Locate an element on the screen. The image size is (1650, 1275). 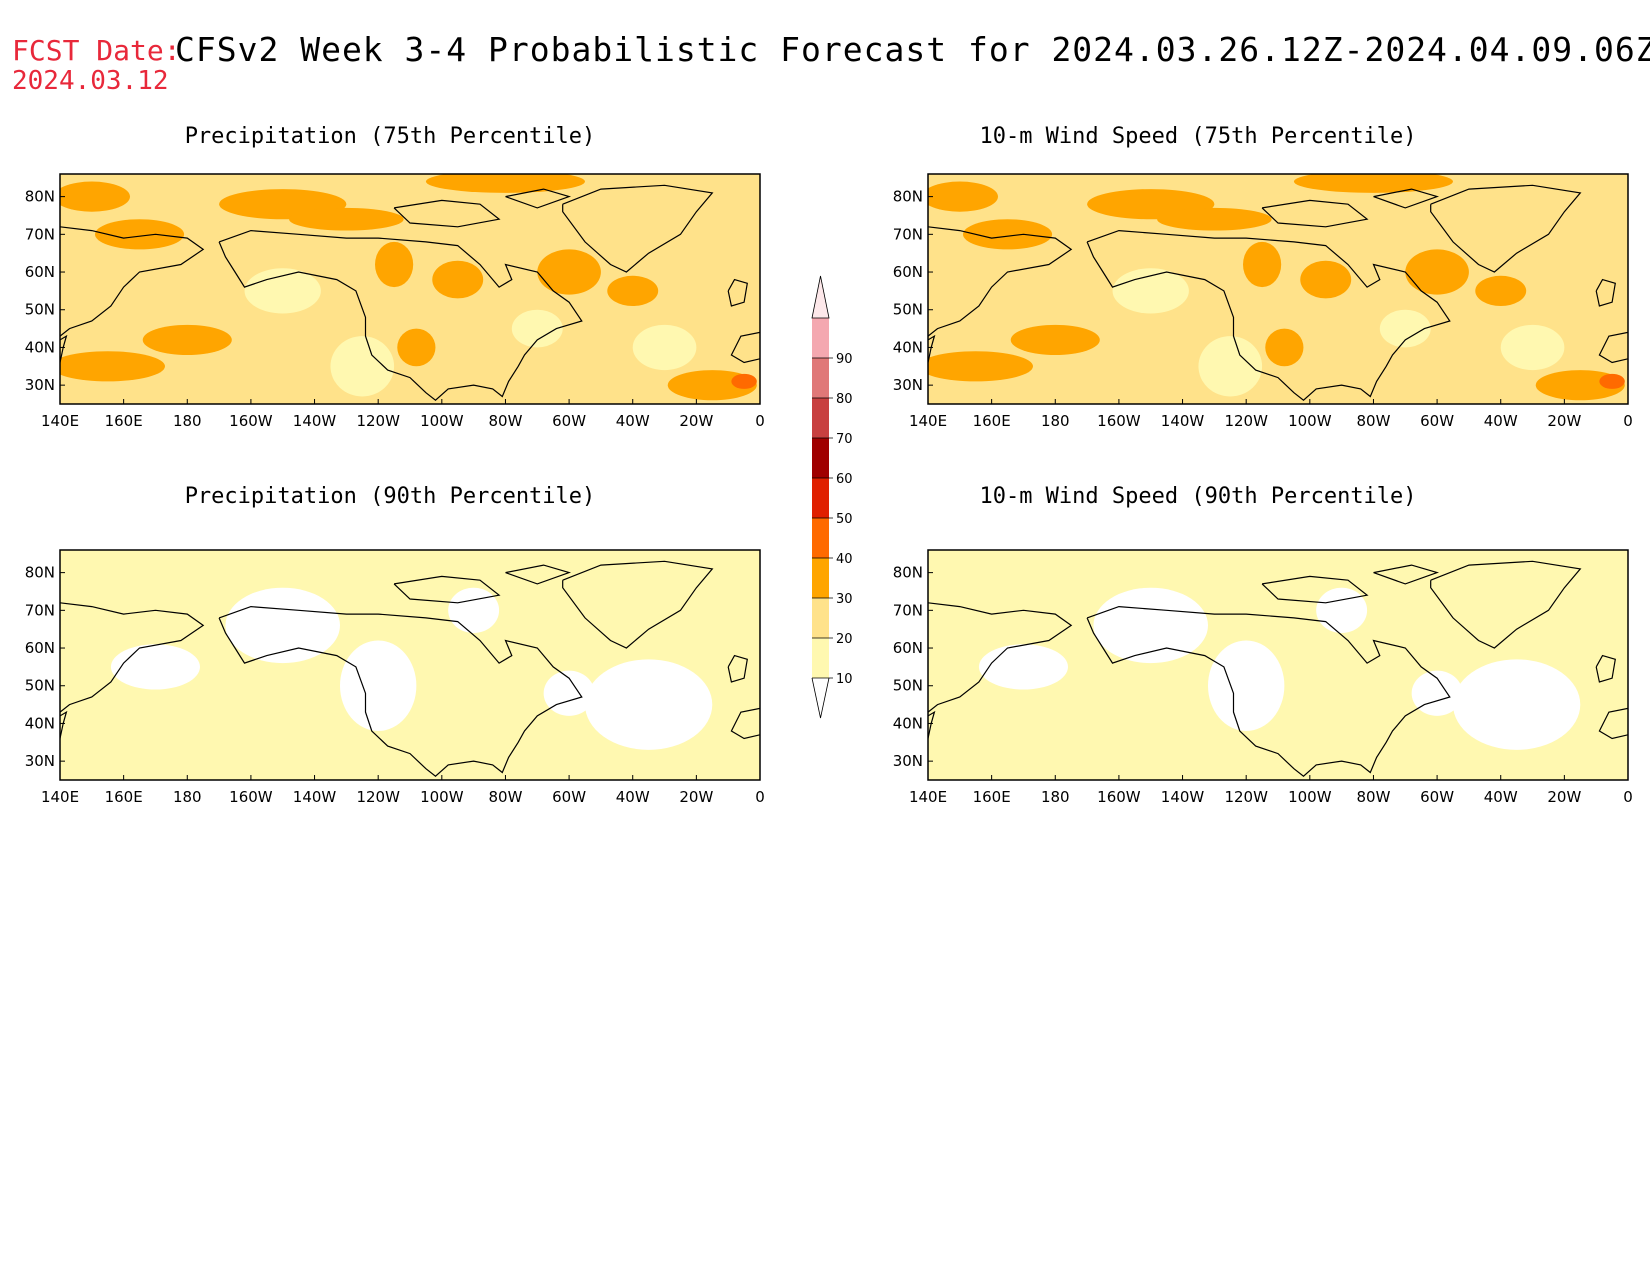
colorbar-tick-label: 70 is located at coordinates (844, 439).